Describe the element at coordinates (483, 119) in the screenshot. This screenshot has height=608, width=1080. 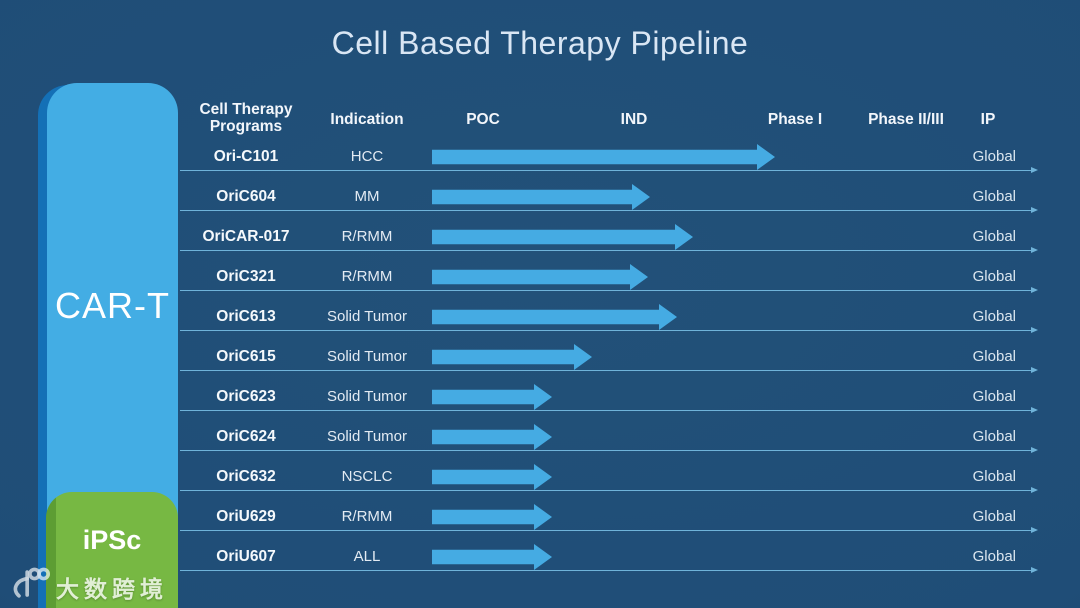
I see `column-header-poc: POC` at that location.